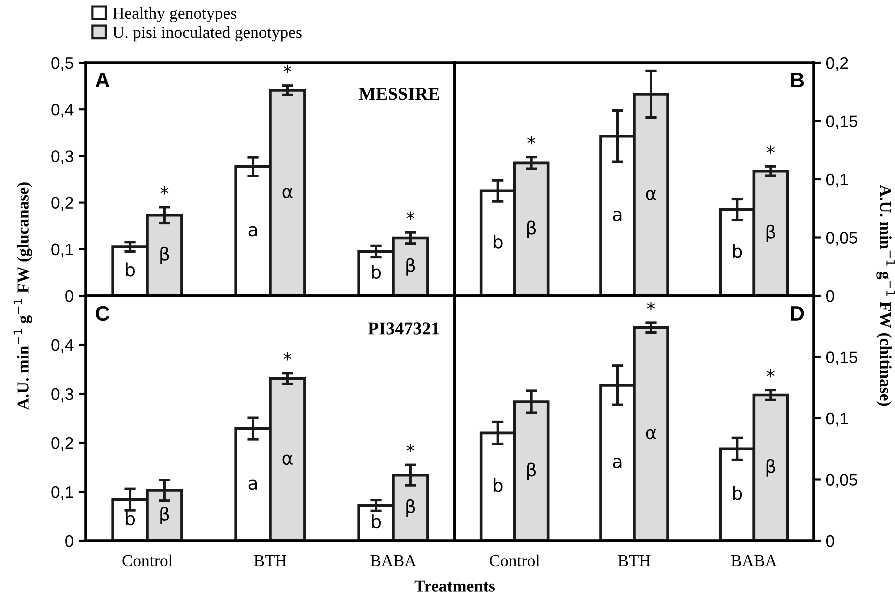 Image resolution: width=895 pixels, height=599 pixels. What do you see at coordinates (175, 15) in the screenshot?
I see `legend-label: Healthy genotypes` at bounding box center [175, 15].